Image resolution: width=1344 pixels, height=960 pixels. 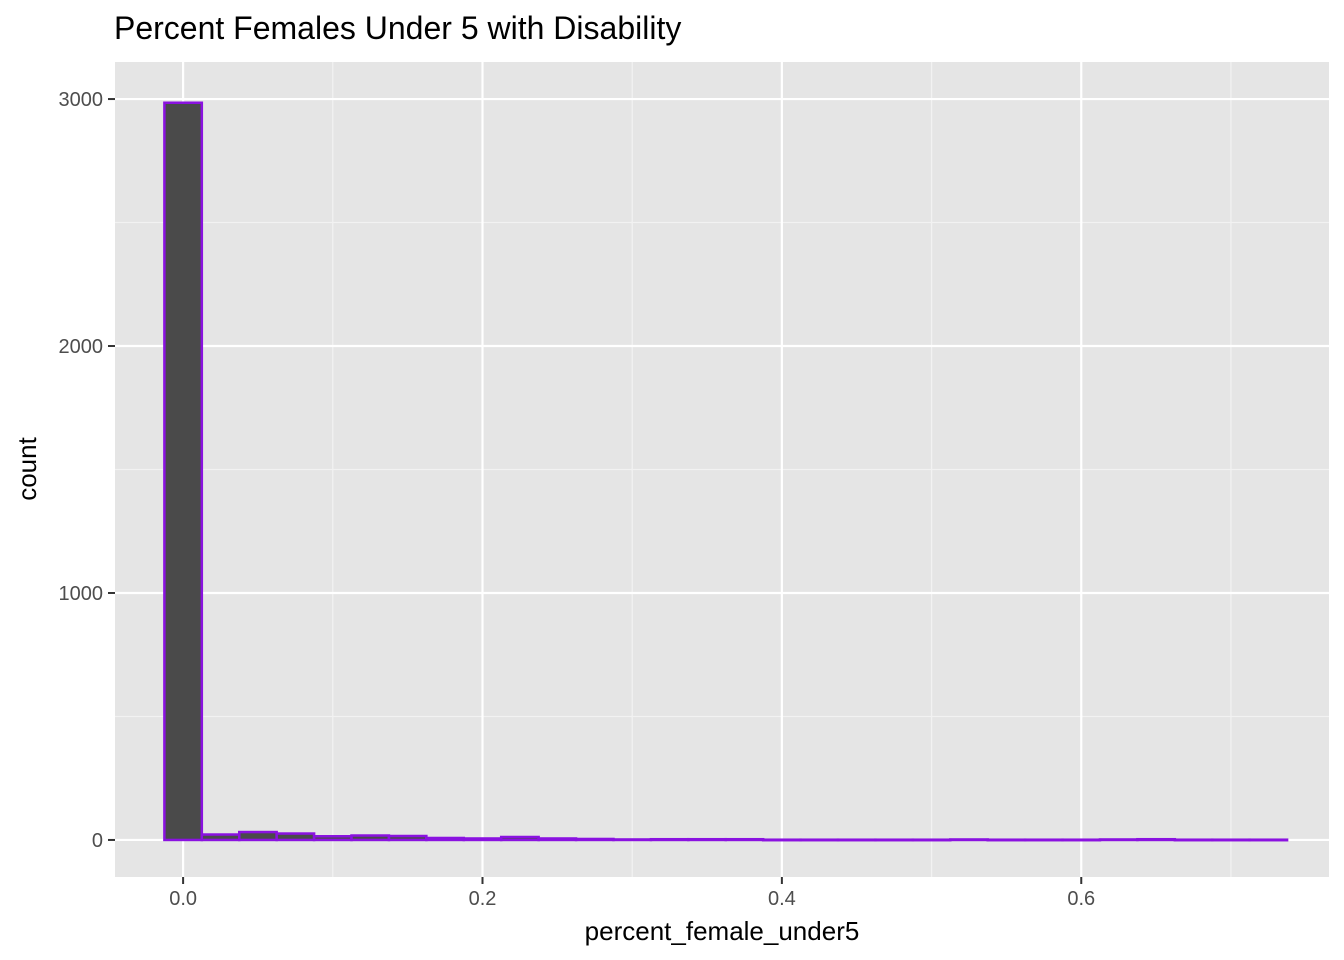 I want to click on y-tick-label: 3000, so click(x=81, y=100).